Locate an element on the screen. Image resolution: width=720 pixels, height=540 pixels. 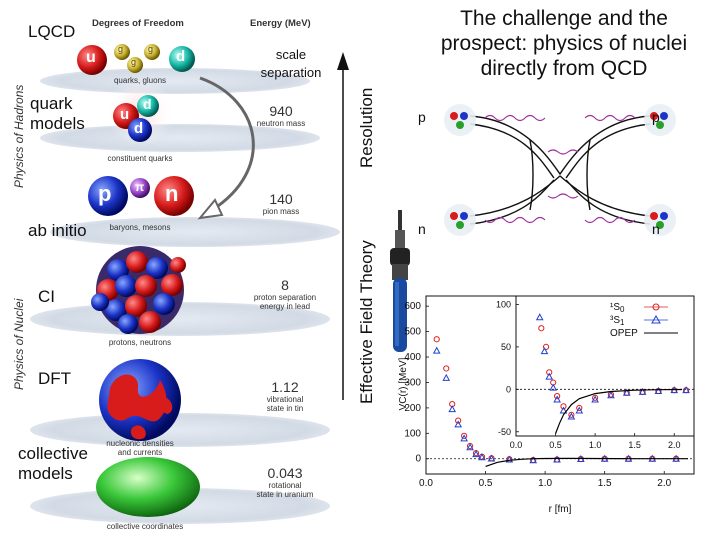
caption-quarks-gluons: quarks, gluons is located at coordinates (140, 80).